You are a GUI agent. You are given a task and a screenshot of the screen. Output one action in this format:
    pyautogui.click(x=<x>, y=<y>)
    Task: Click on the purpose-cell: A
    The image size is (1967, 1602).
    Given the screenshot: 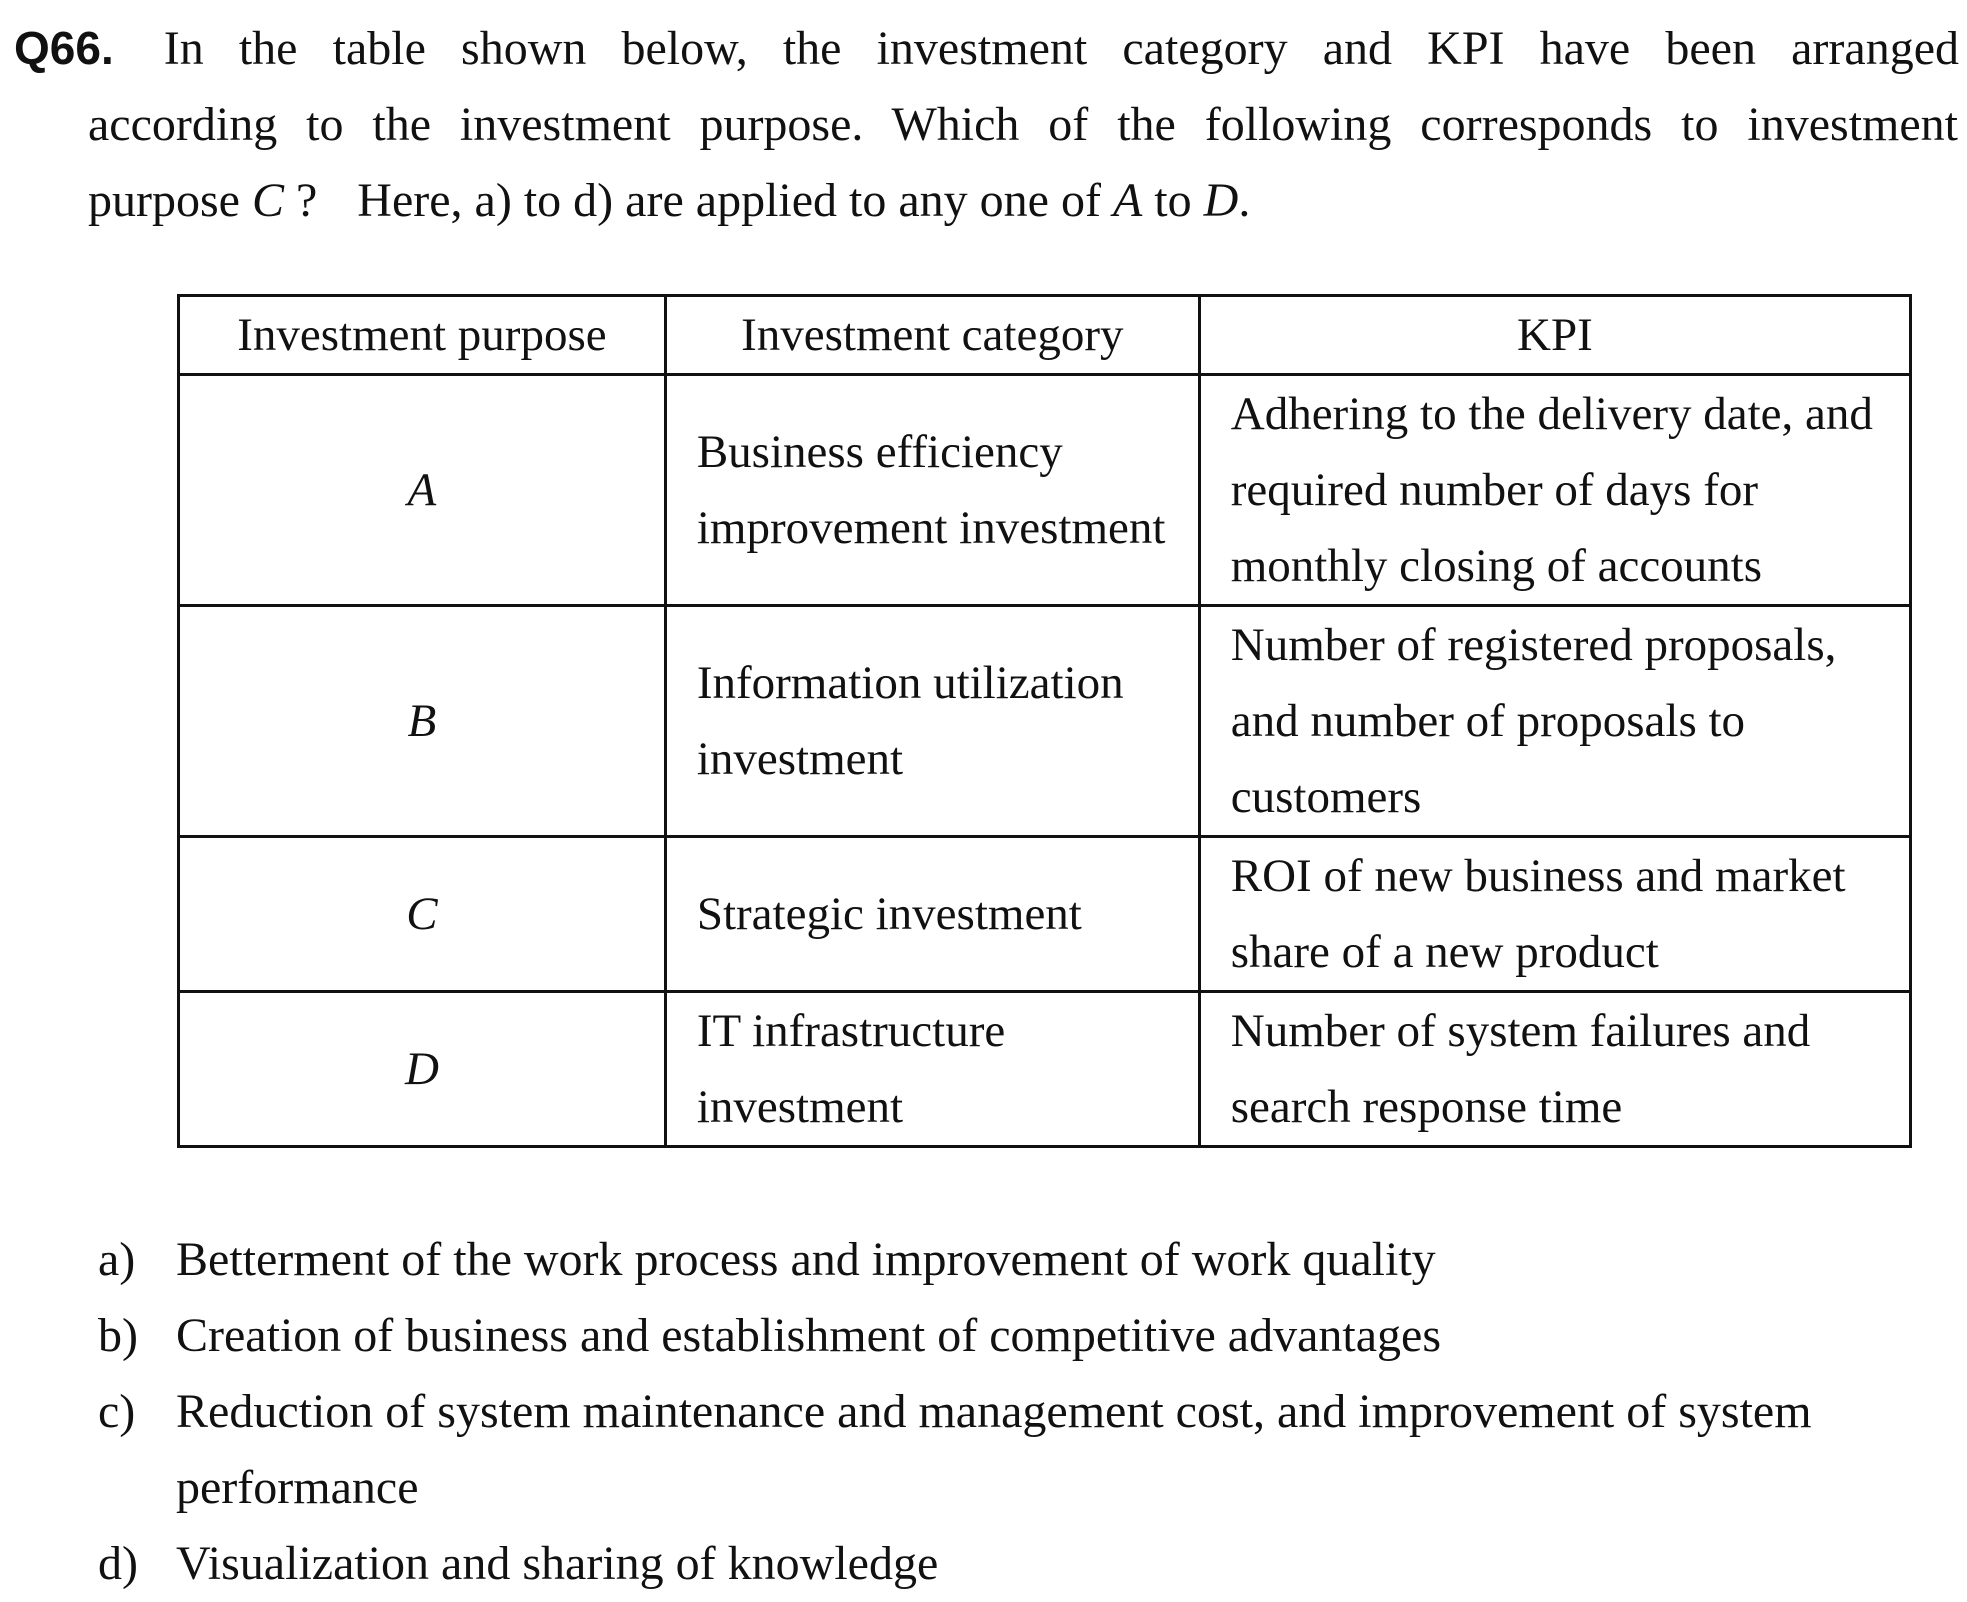 What is the action you would take?
    pyautogui.click(x=422, y=490)
    